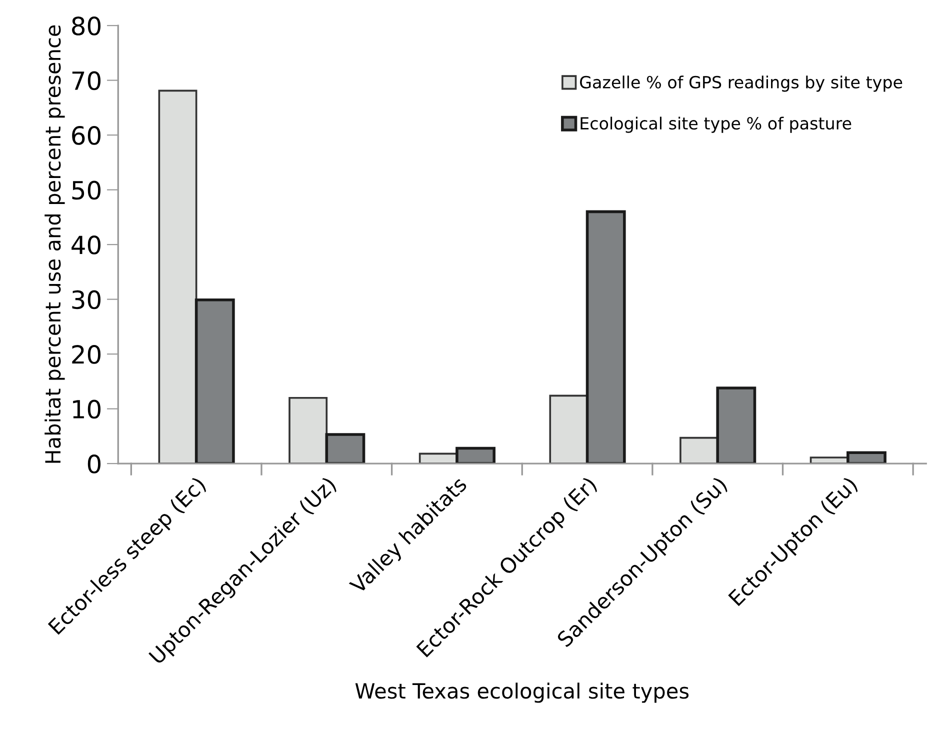 The image size is (945, 730). I want to click on y-tick-label: 10, so click(86, 409).